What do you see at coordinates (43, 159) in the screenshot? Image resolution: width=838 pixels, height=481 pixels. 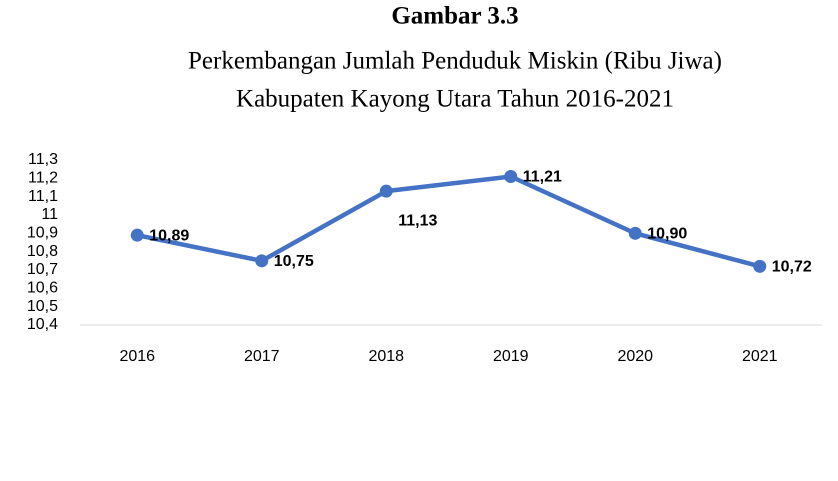 I see `y-tick-label: 11,3` at bounding box center [43, 159].